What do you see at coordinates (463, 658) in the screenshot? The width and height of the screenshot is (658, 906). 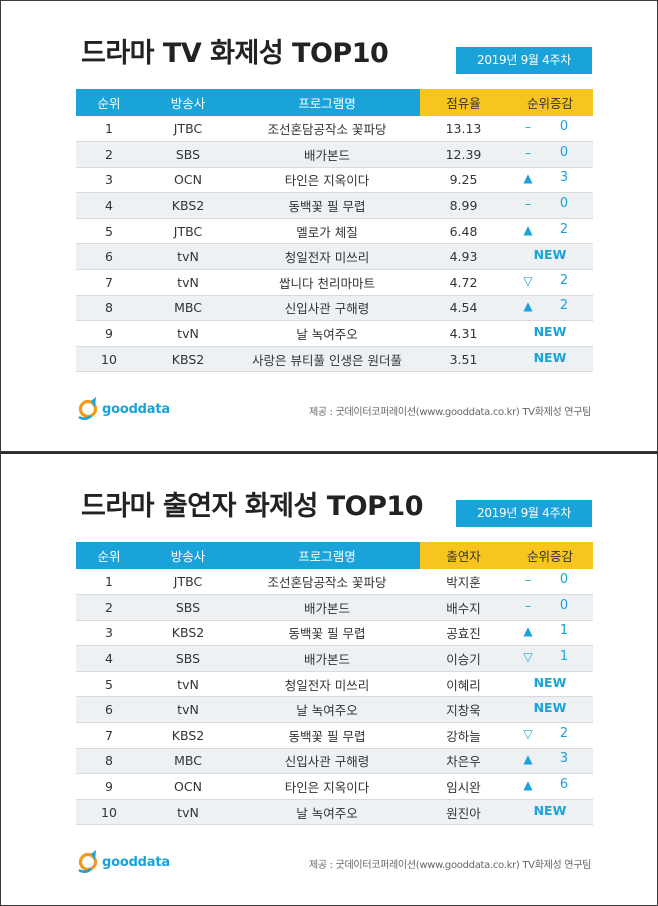 I see `value-cell: 이승기` at bounding box center [463, 658].